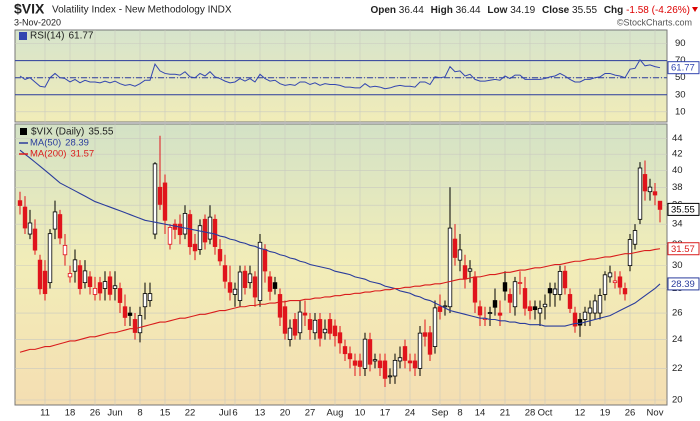  Describe the element at coordinates (57, 132) in the screenshot. I see `legend-label: $VIX (Daily)` at that location.